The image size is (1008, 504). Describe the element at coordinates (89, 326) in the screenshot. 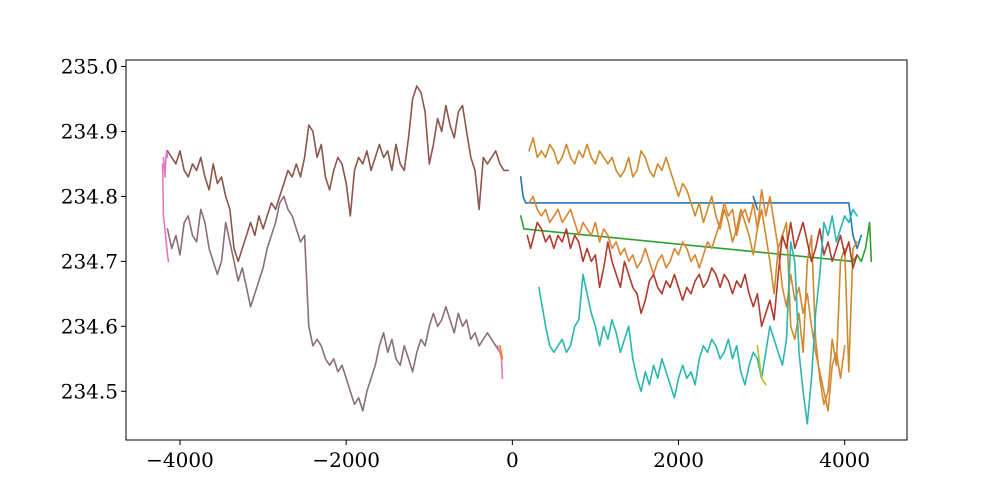

I see `y-tick-label: 234.6` at that location.